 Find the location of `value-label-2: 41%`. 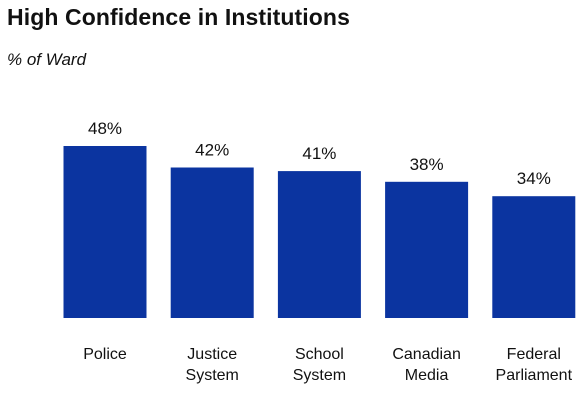

value-label-2: 41% is located at coordinates (319, 153).